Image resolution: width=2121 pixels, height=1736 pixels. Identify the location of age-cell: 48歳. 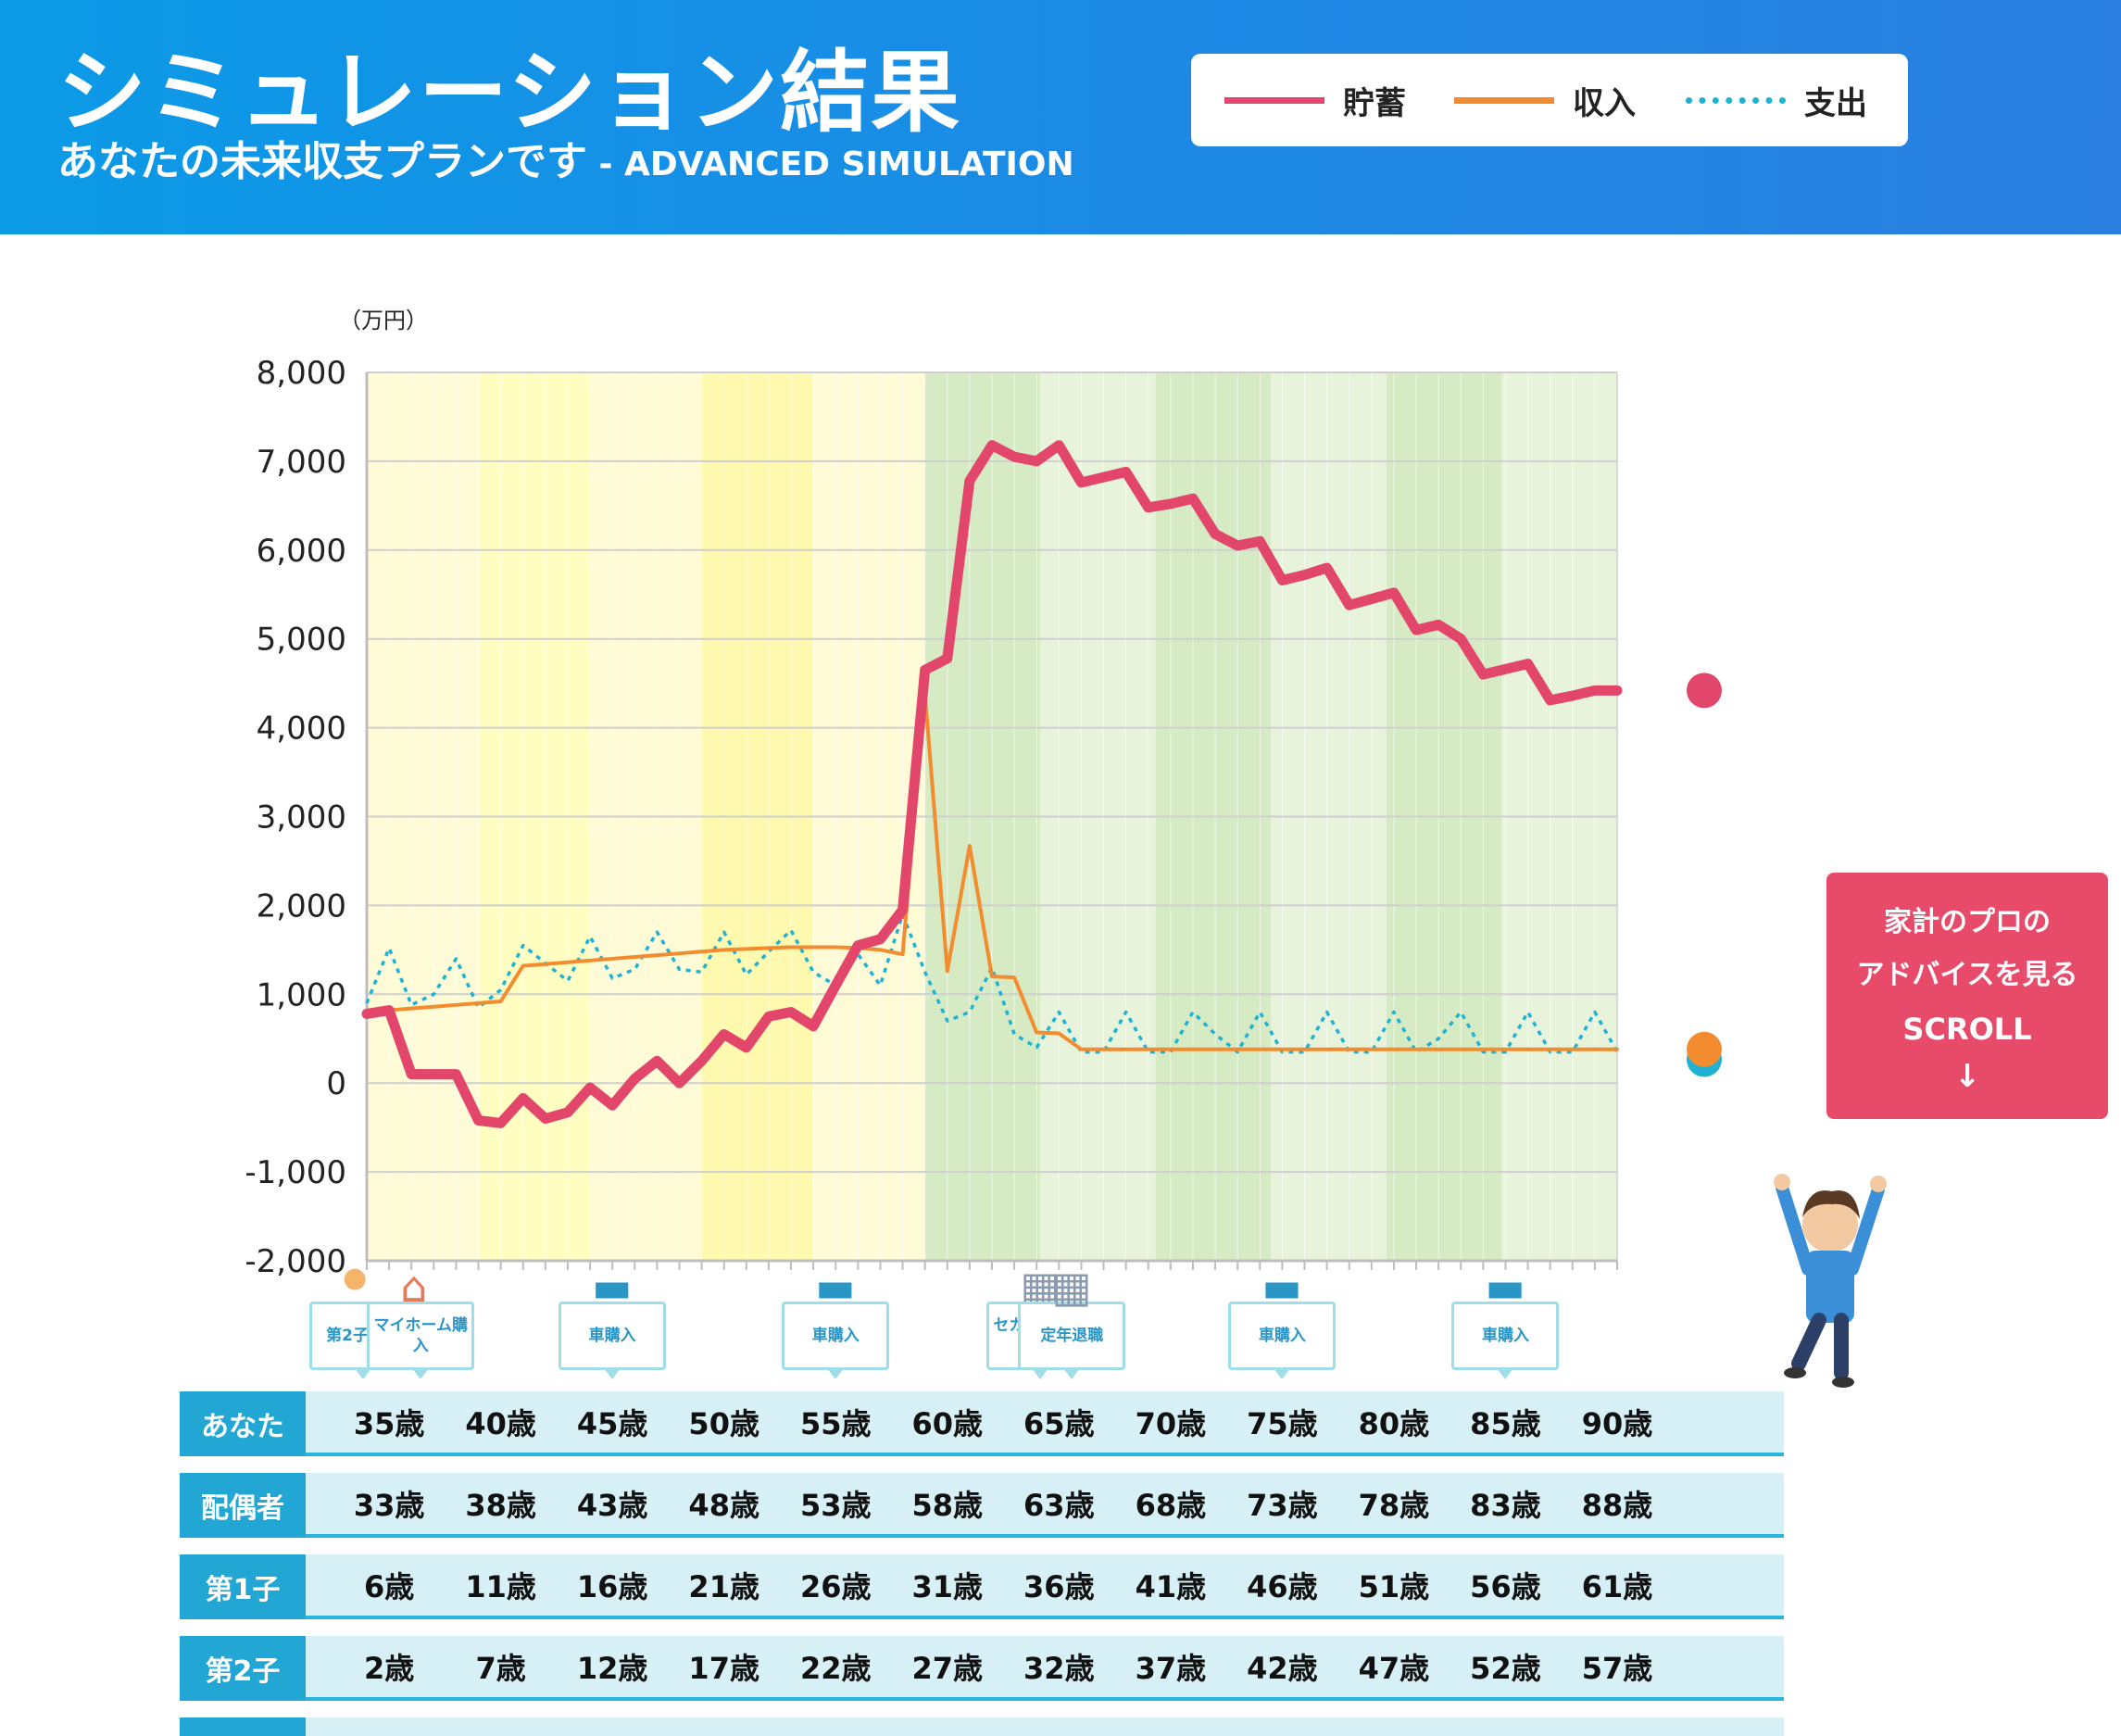
(723, 1505).